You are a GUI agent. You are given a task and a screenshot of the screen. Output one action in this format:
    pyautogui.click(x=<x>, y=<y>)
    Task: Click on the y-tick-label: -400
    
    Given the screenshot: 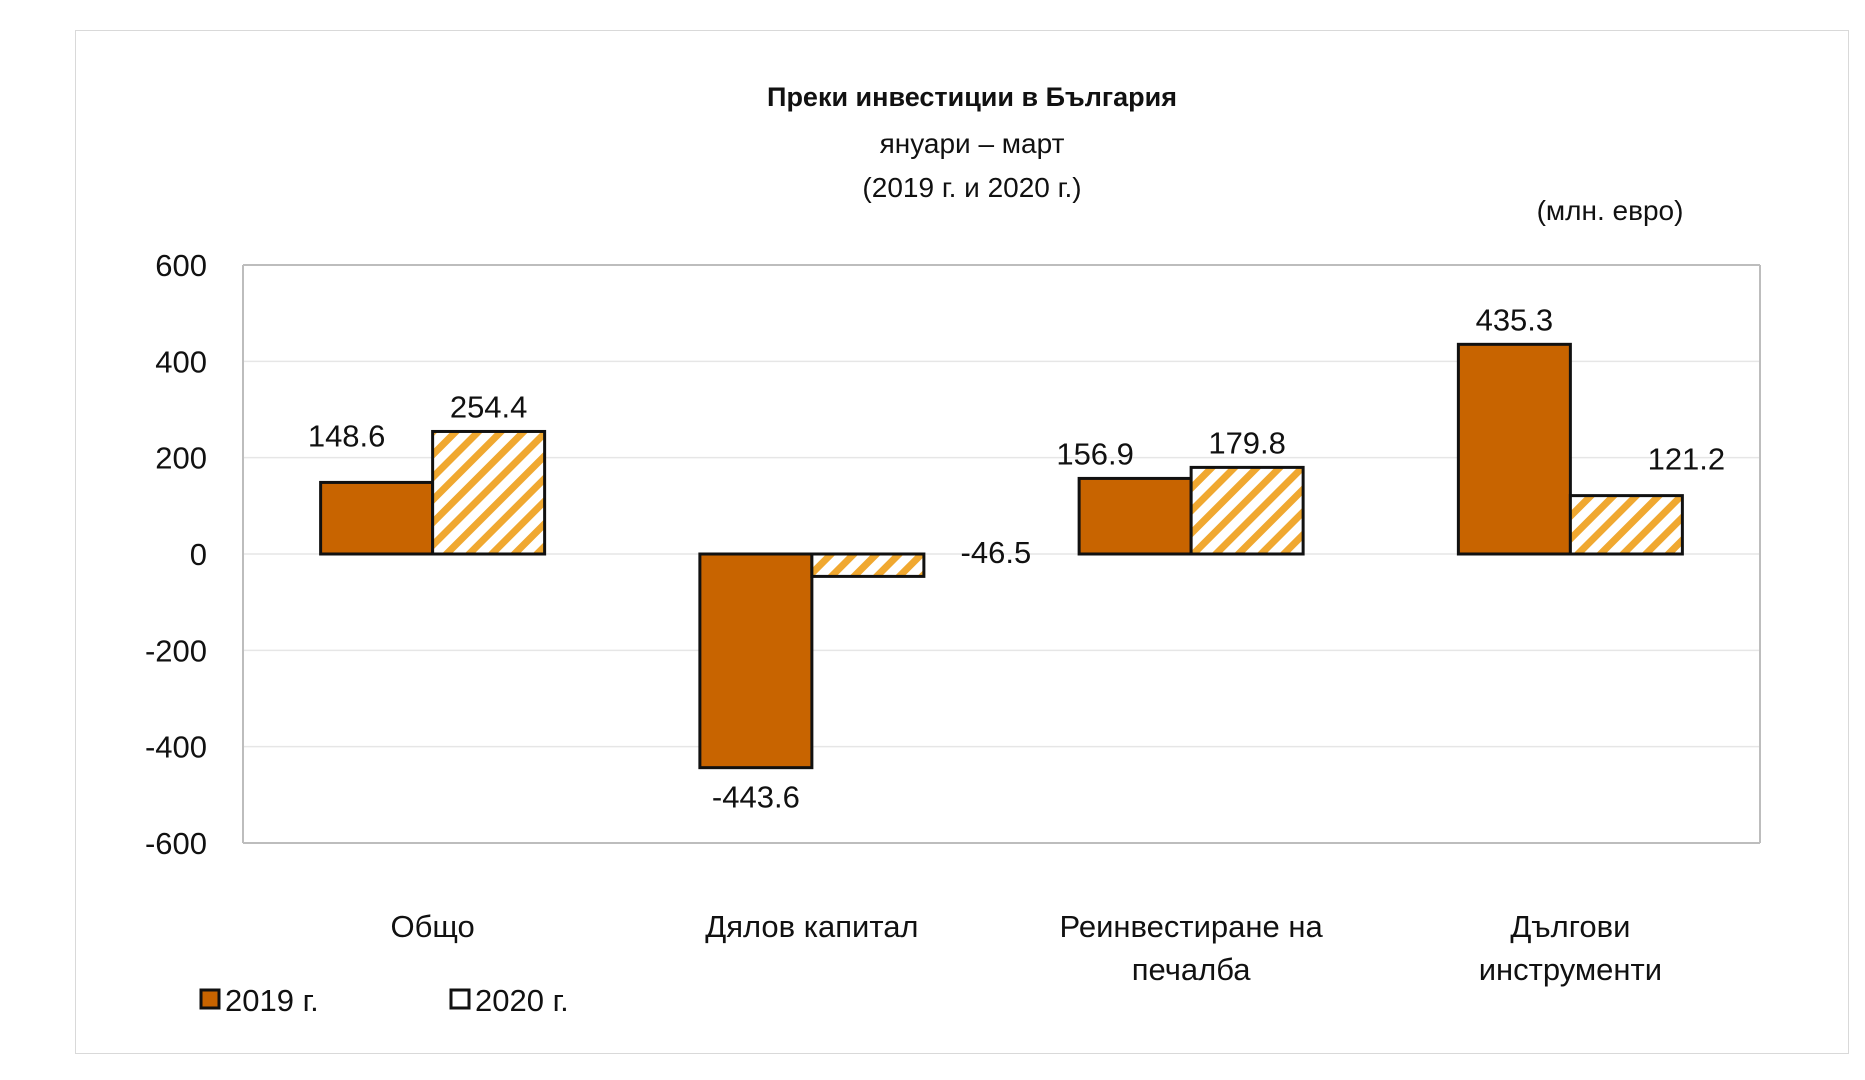 What is the action you would take?
    pyautogui.click(x=176, y=747)
    